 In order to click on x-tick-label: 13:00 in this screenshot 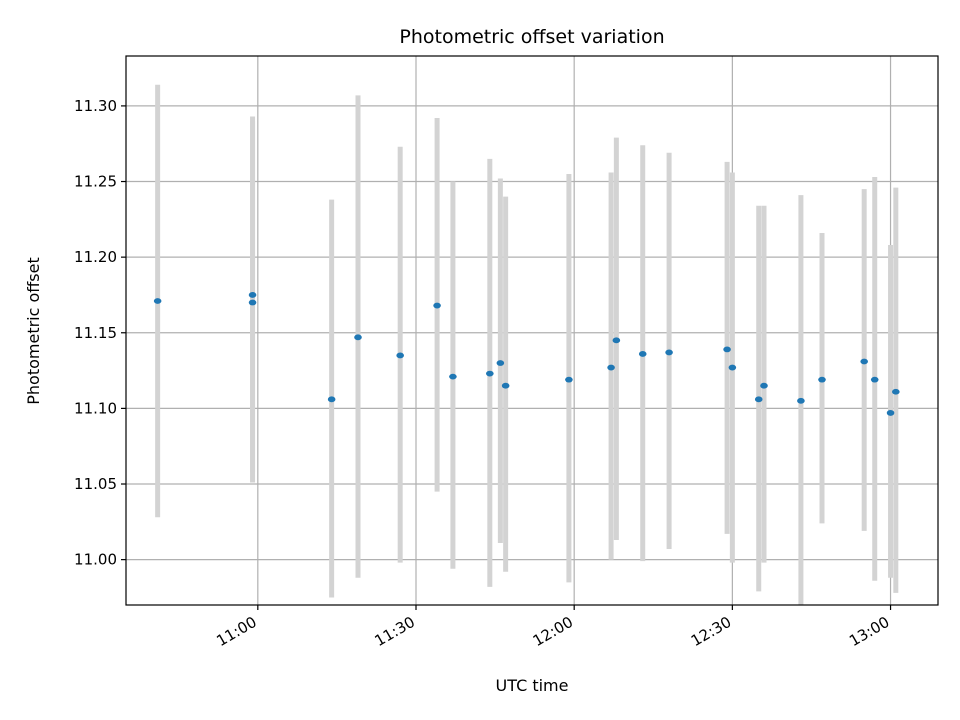, I will do `click(869, 631)`.